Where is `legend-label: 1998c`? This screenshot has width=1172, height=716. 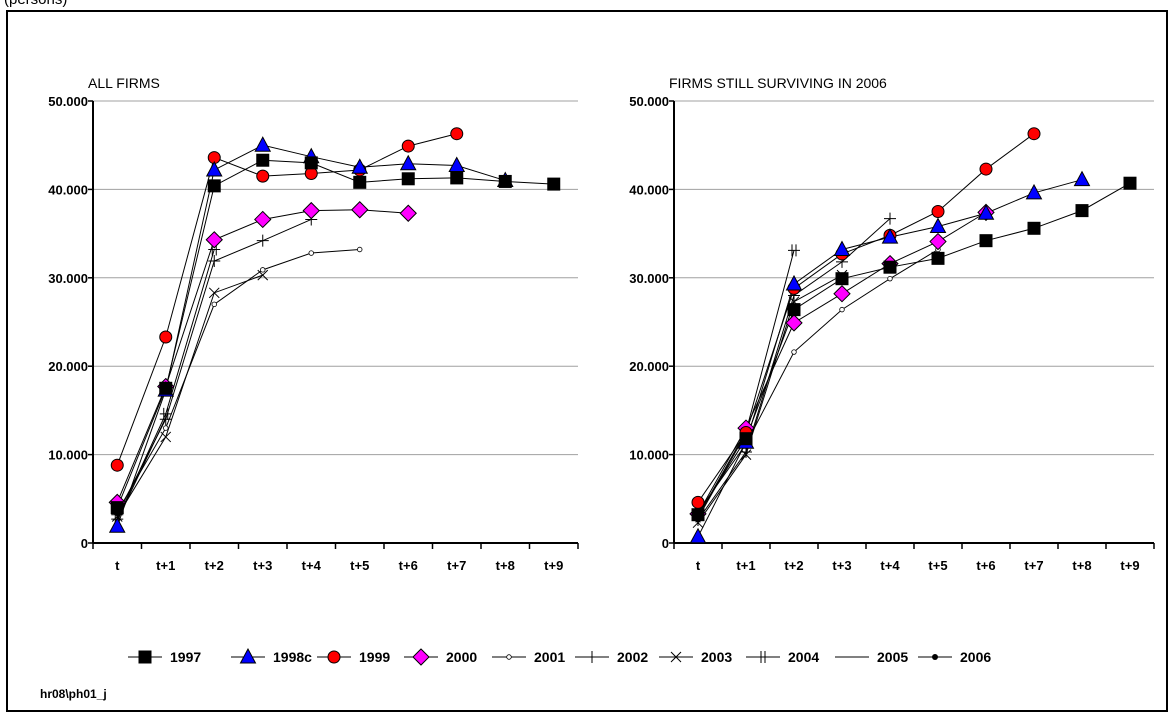 legend-label: 1998c is located at coordinates (292, 657).